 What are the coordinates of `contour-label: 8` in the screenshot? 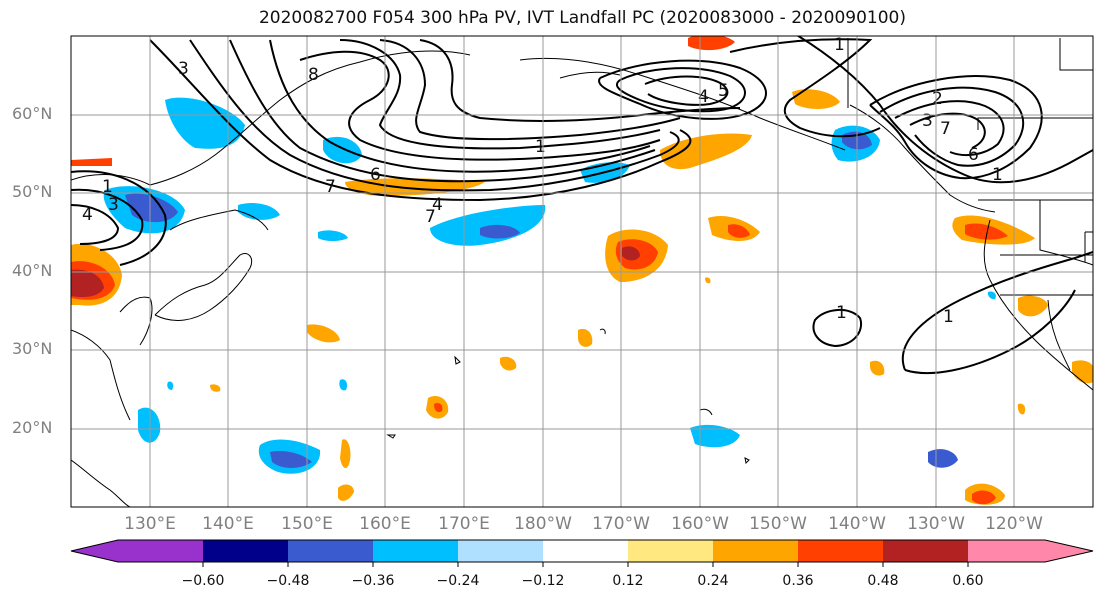 It's located at (313, 75).